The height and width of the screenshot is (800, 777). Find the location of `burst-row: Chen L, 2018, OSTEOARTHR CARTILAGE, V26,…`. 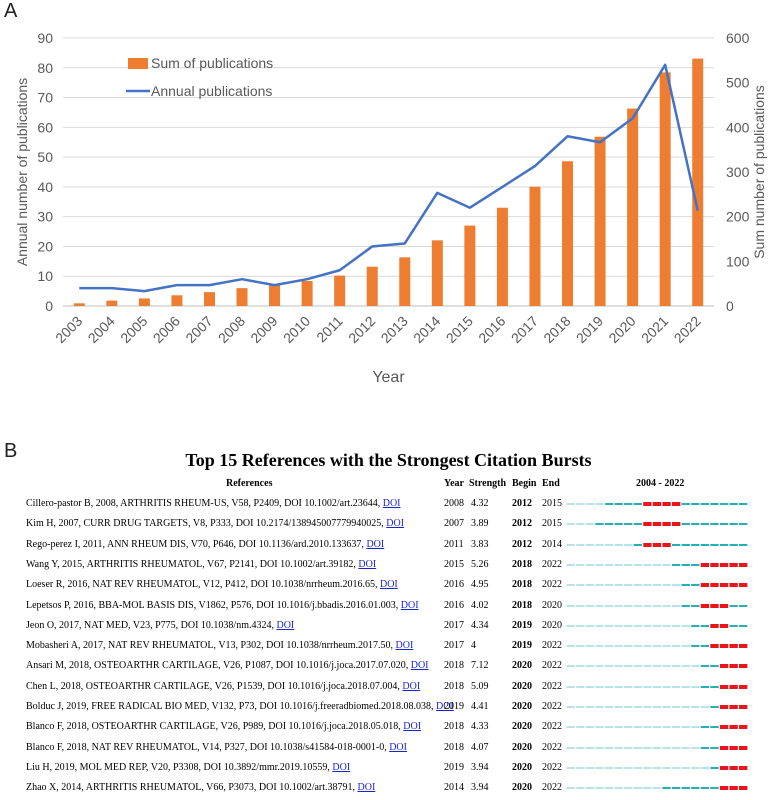

burst-row: Chen L, 2018, OSTEOARTHR CARTILAGE, V26,… is located at coordinates (388, 689).